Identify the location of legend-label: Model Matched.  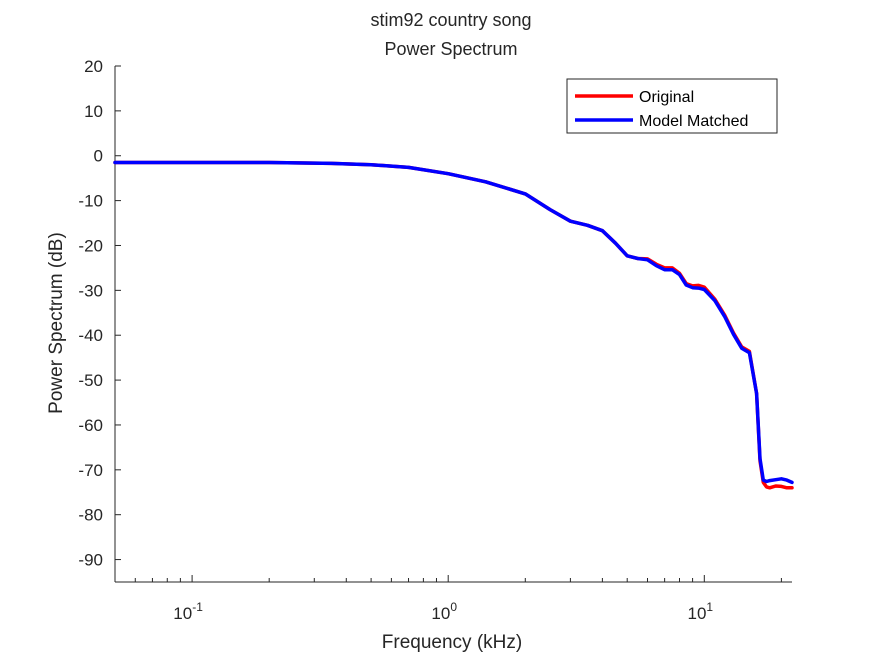
(693, 121).